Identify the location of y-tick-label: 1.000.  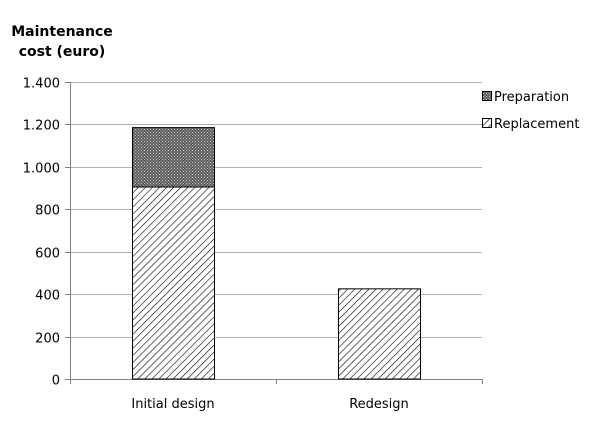
(41, 169).